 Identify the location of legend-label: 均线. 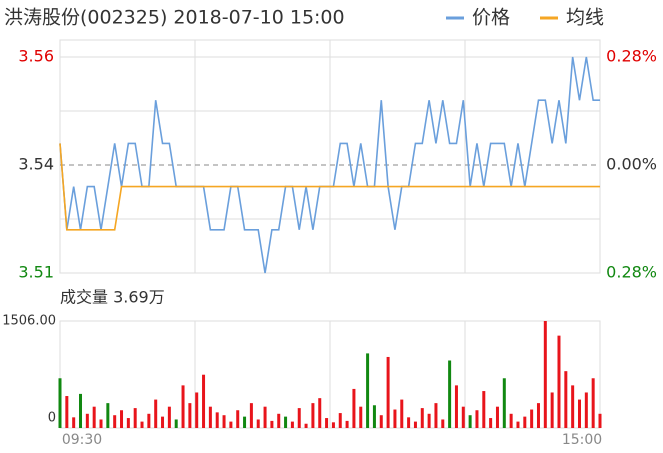
(585, 18).